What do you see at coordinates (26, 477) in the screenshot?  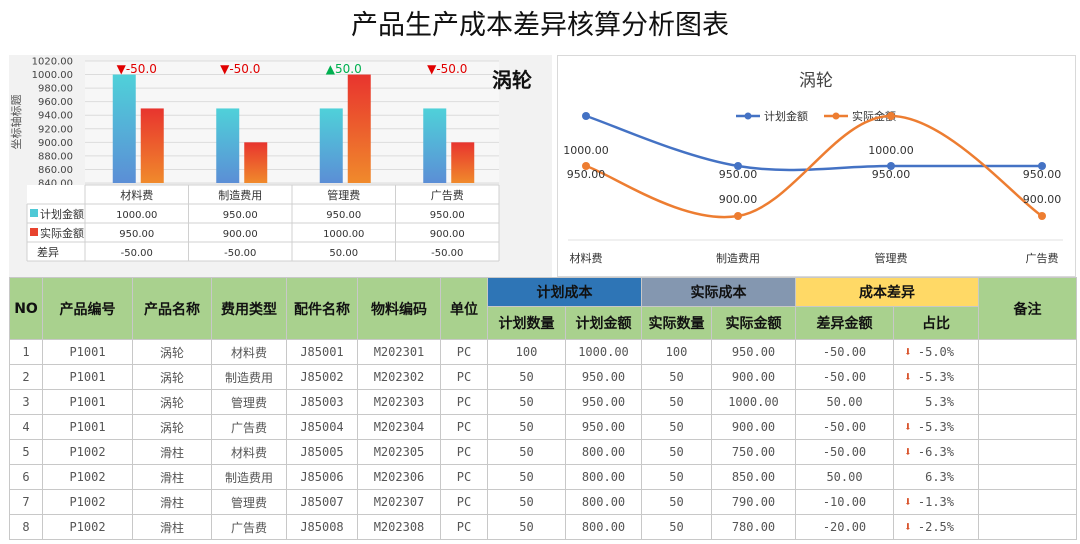 I see `cell-no: 6` at bounding box center [26, 477].